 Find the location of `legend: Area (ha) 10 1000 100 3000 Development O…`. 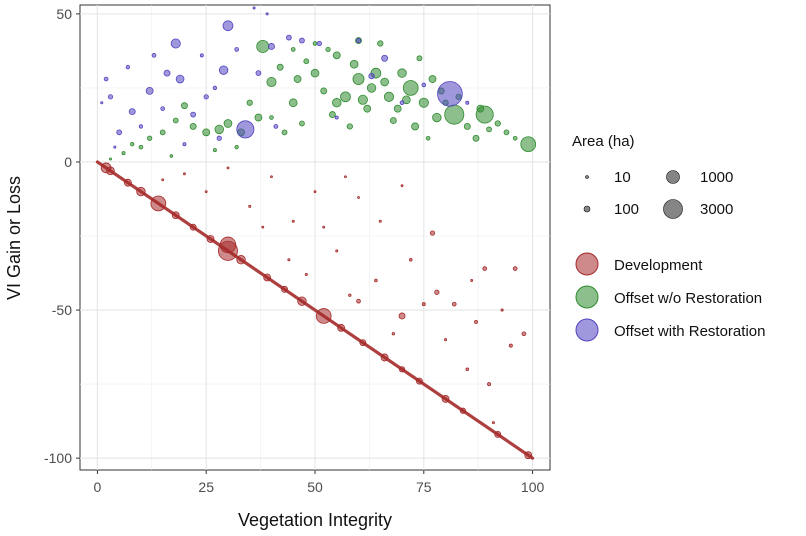

legend: Area (ha) 10 1000 100 3000 Development O… is located at coordinates (668, 237).